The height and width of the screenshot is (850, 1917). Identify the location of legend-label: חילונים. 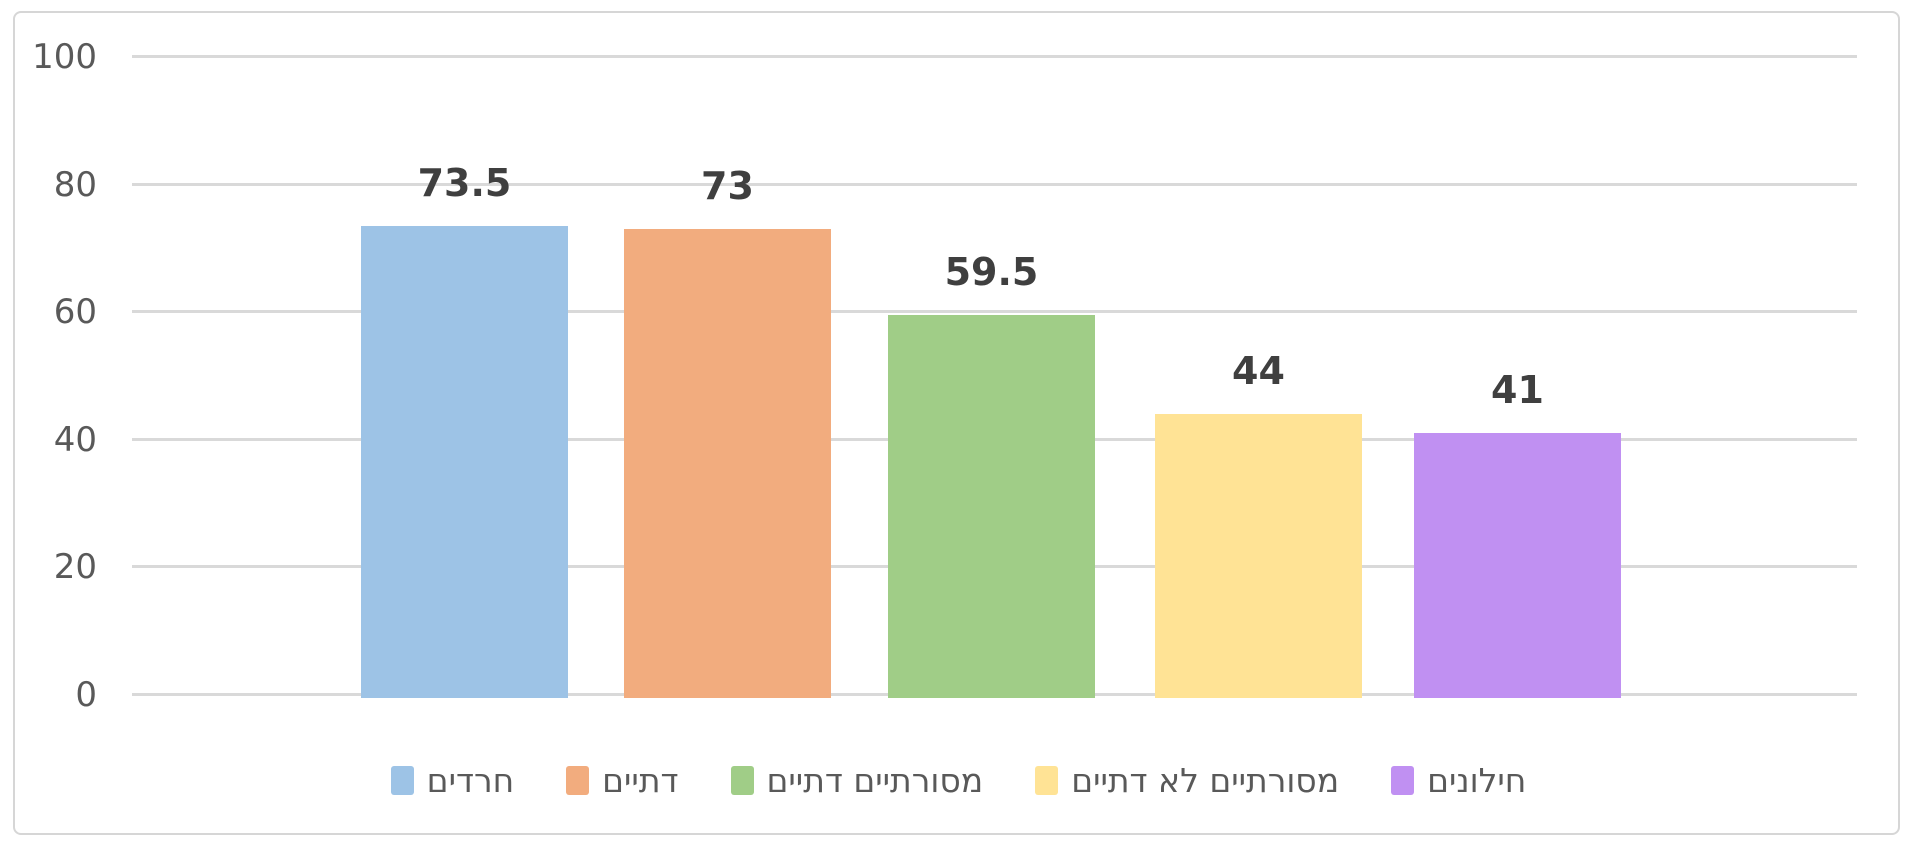
(1477, 780).